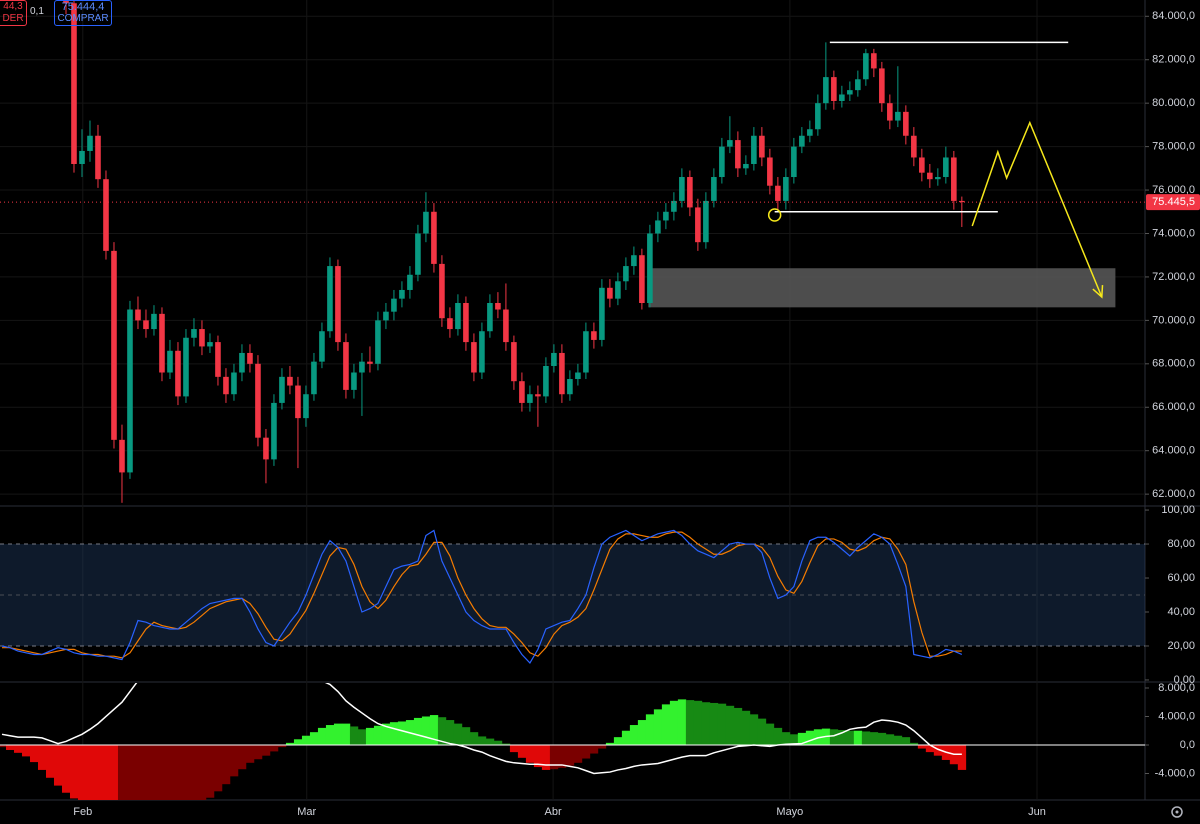  Describe the element at coordinates (1184, 680) in the screenshot. I see `y-tick-label: 0,00` at that location.